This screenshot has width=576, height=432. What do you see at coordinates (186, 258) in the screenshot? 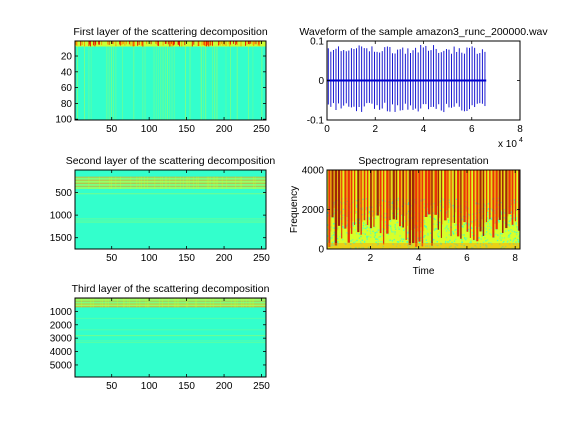
I see `x-tick-label: 150` at bounding box center [186, 258].